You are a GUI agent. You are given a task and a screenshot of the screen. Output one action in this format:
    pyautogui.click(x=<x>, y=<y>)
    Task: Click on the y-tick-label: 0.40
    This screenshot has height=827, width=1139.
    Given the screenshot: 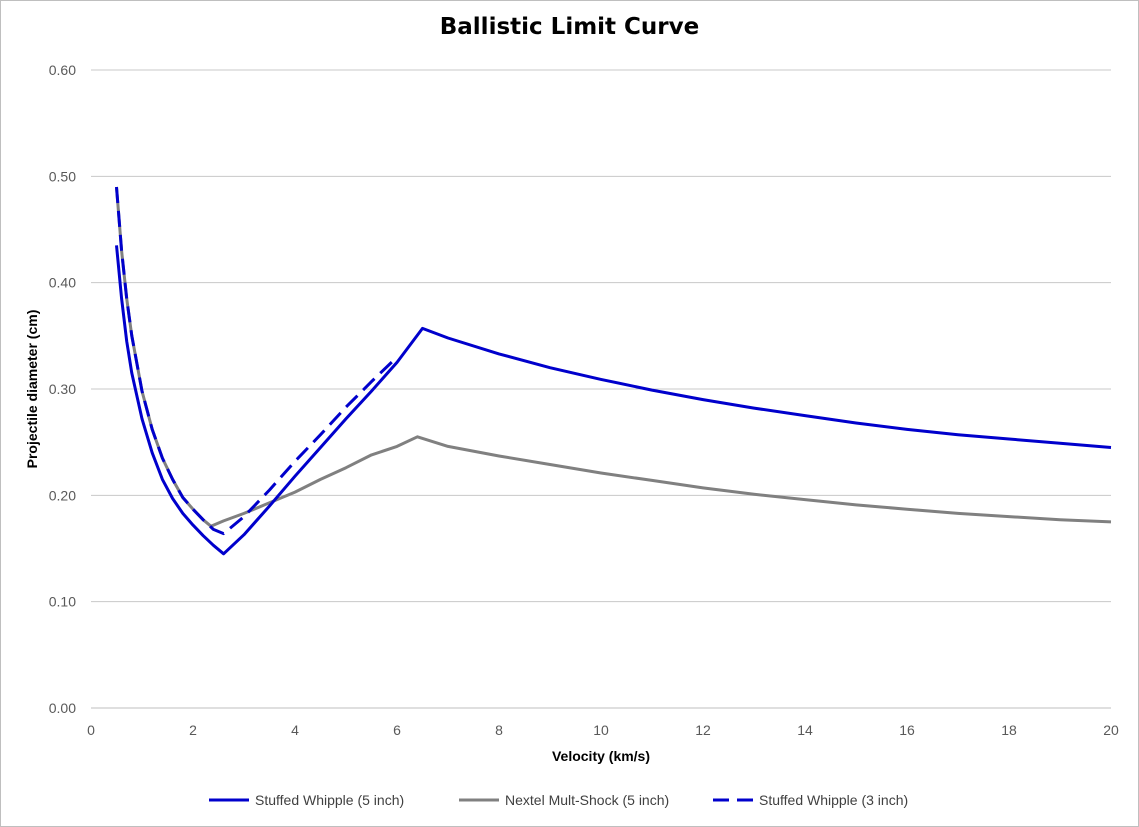 What is the action you would take?
    pyautogui.click(x=62, y=283)
    